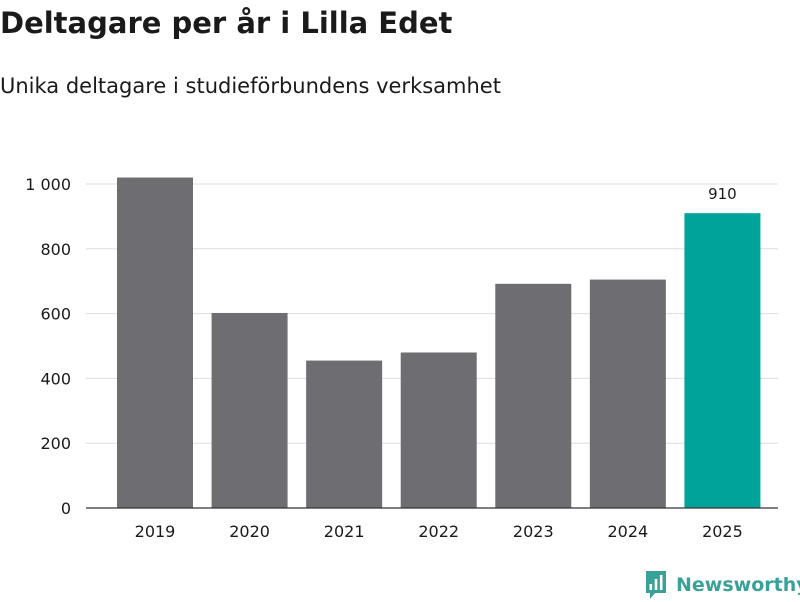 The image size is (800, 602). What do you see at coordinates (533, 531) in the screenshot?
I see `x-tick-label: 2023` at bounding box center [533, 531].